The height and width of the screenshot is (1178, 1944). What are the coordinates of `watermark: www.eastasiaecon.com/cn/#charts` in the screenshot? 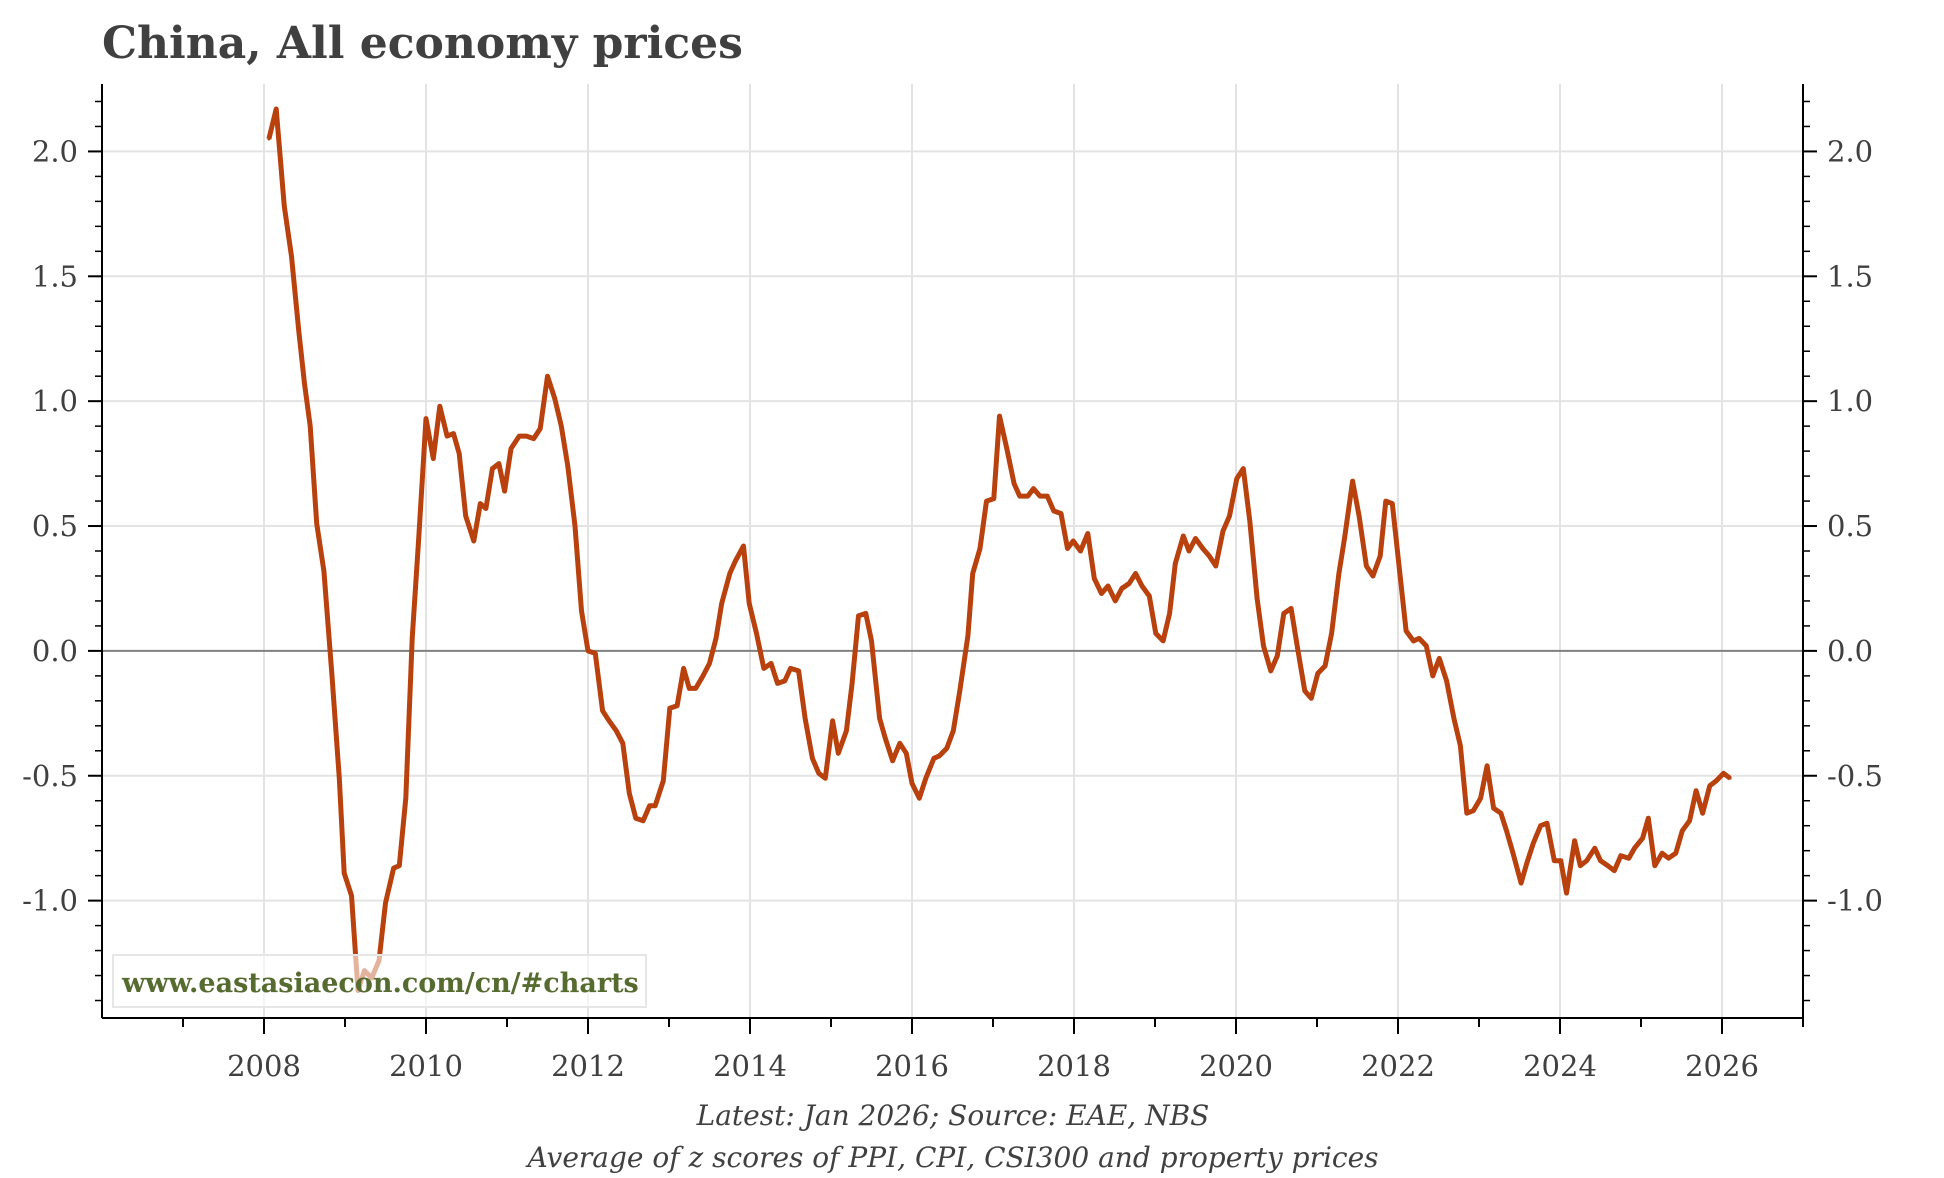 It's located at (379, 981).